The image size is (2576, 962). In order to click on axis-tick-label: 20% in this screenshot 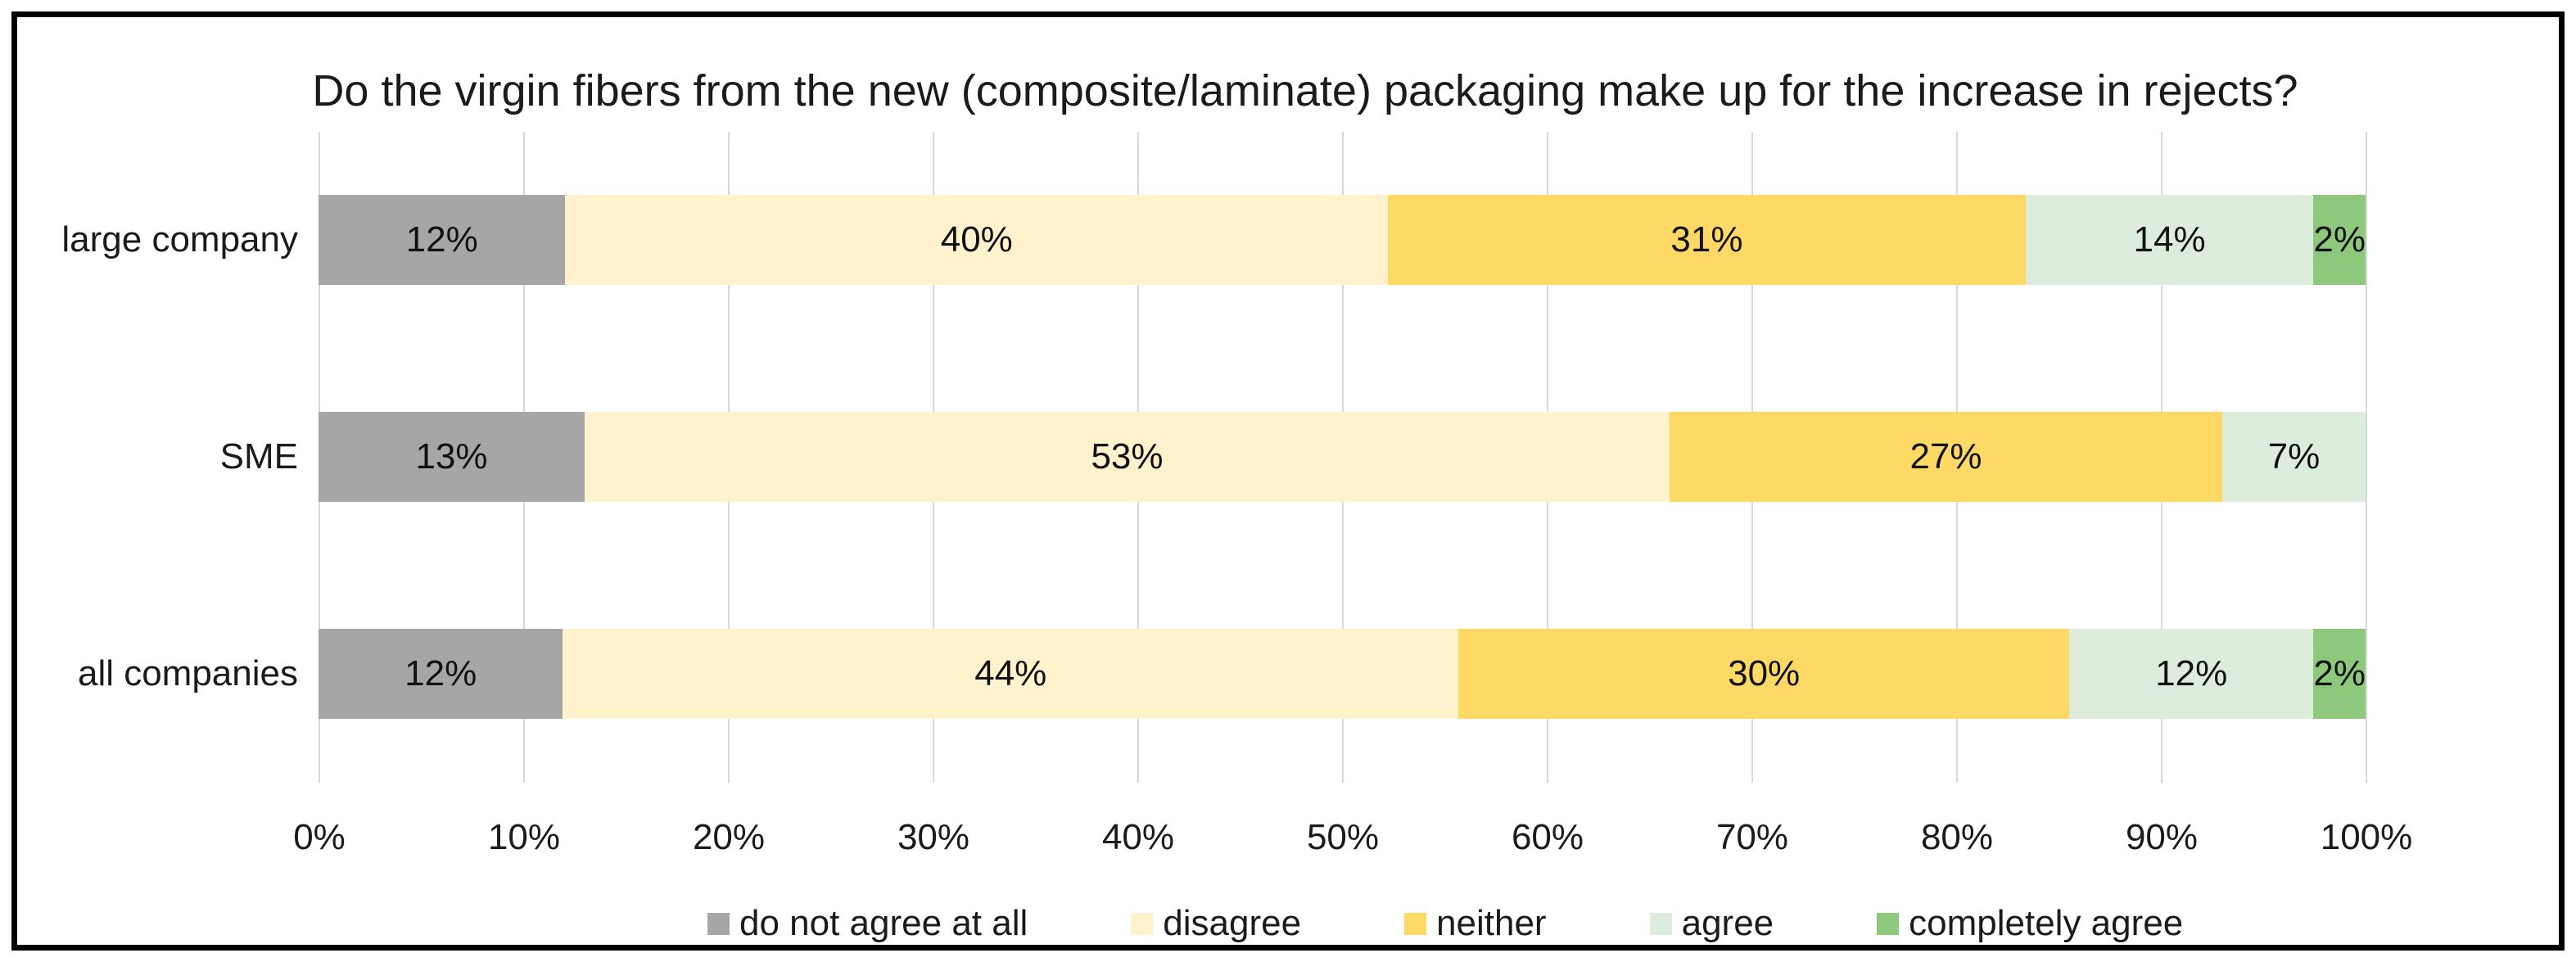, I will do `click(729, 837)`.